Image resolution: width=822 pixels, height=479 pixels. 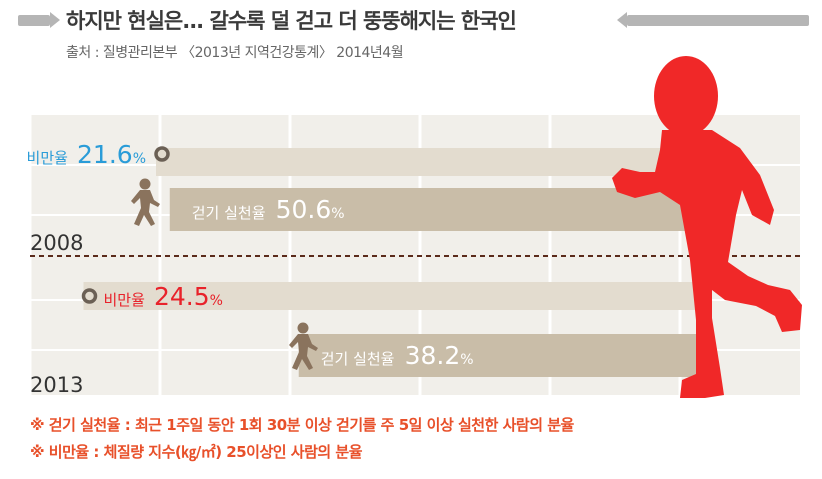 What do you see at coordinates (55, 20) in the screenshot?
I see `title-decor-arrow-left` at bounding box center [55, 20].